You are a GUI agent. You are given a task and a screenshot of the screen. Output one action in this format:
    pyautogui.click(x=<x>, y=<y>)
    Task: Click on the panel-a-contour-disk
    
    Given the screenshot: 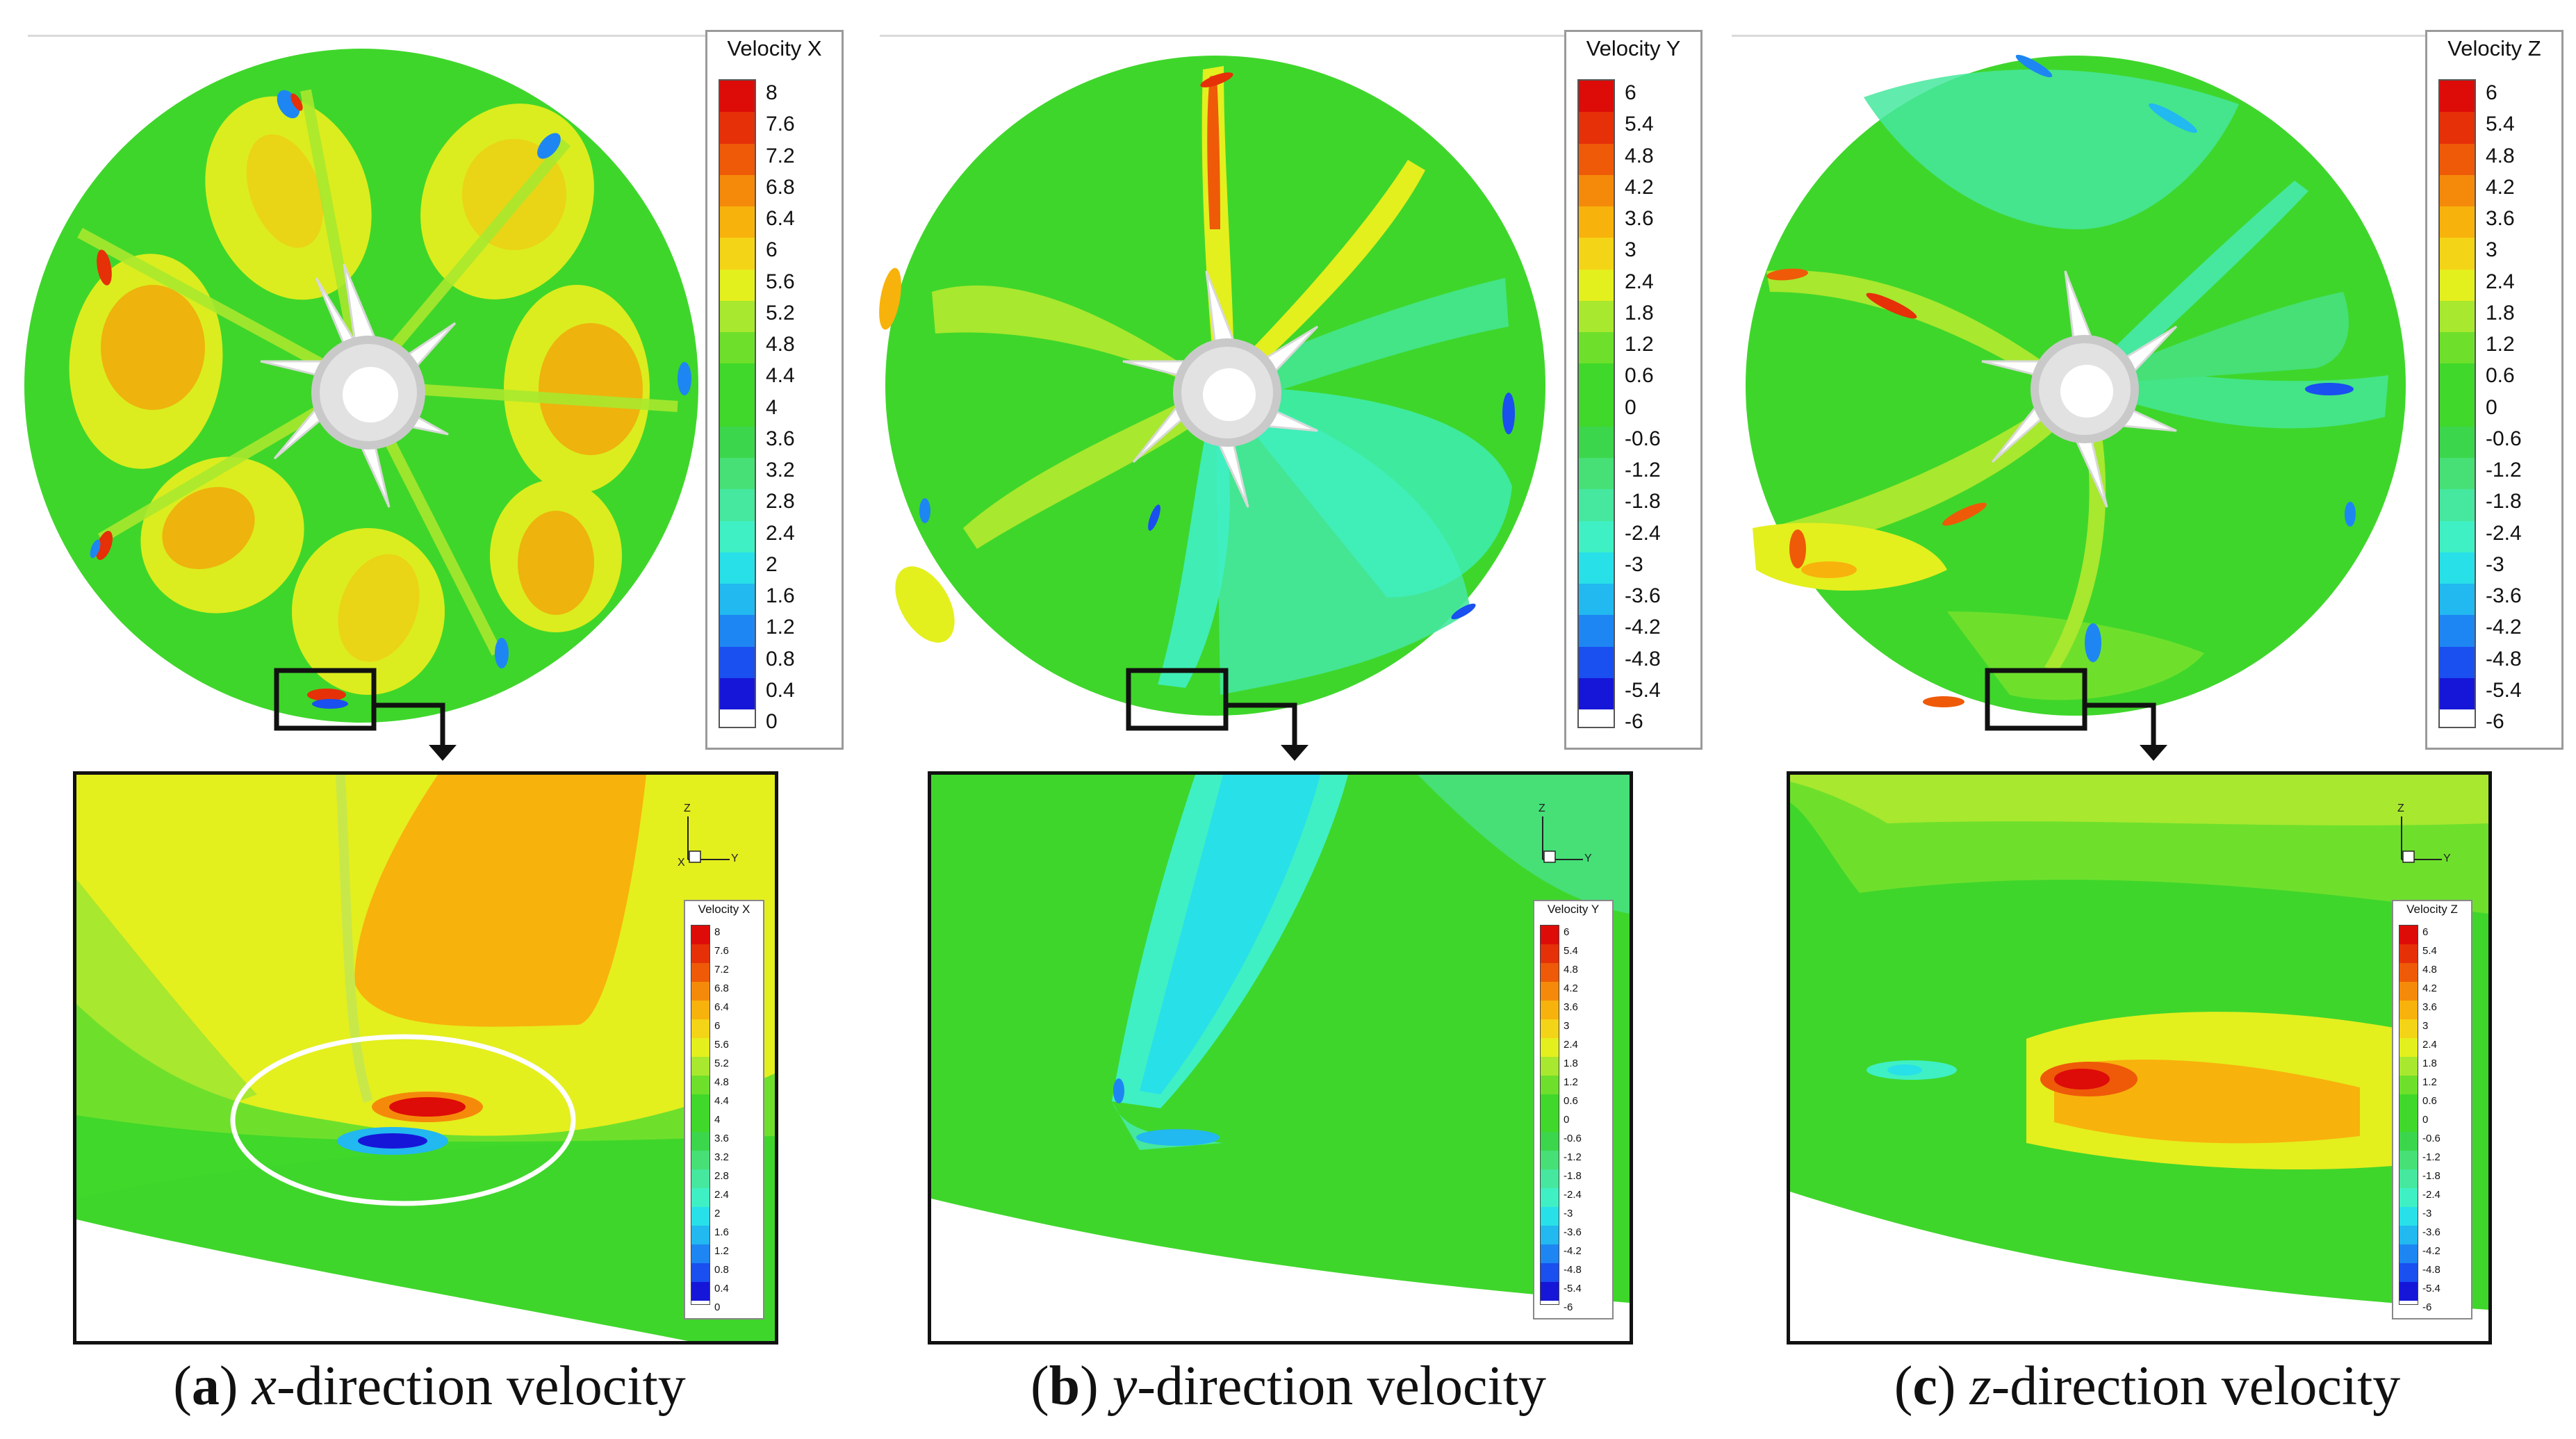 What is the action you would take?
    pyautogui.click(x=361, y=405)
    